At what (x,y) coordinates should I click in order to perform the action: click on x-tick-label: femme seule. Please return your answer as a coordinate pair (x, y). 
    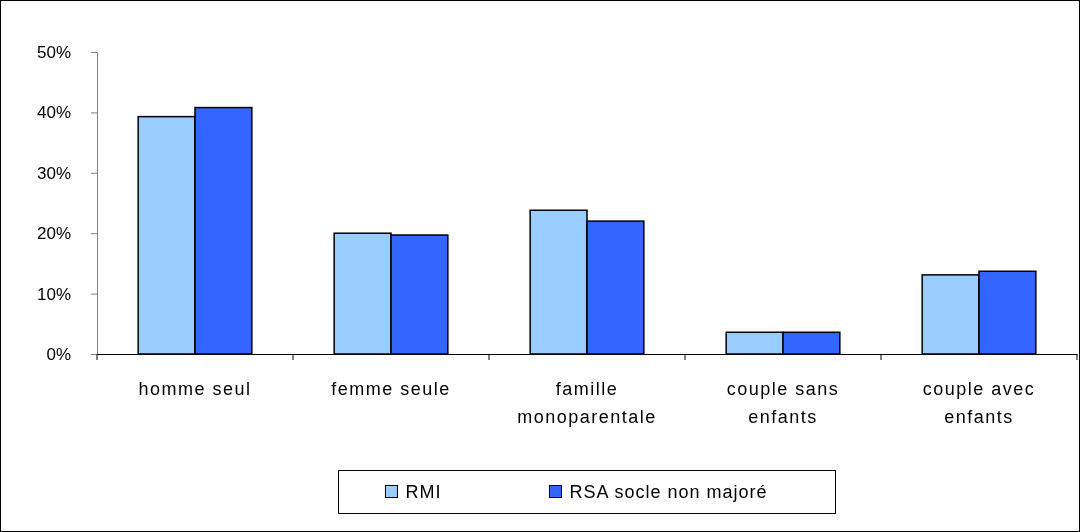
    Looking at the image, I should click on (391, 389).